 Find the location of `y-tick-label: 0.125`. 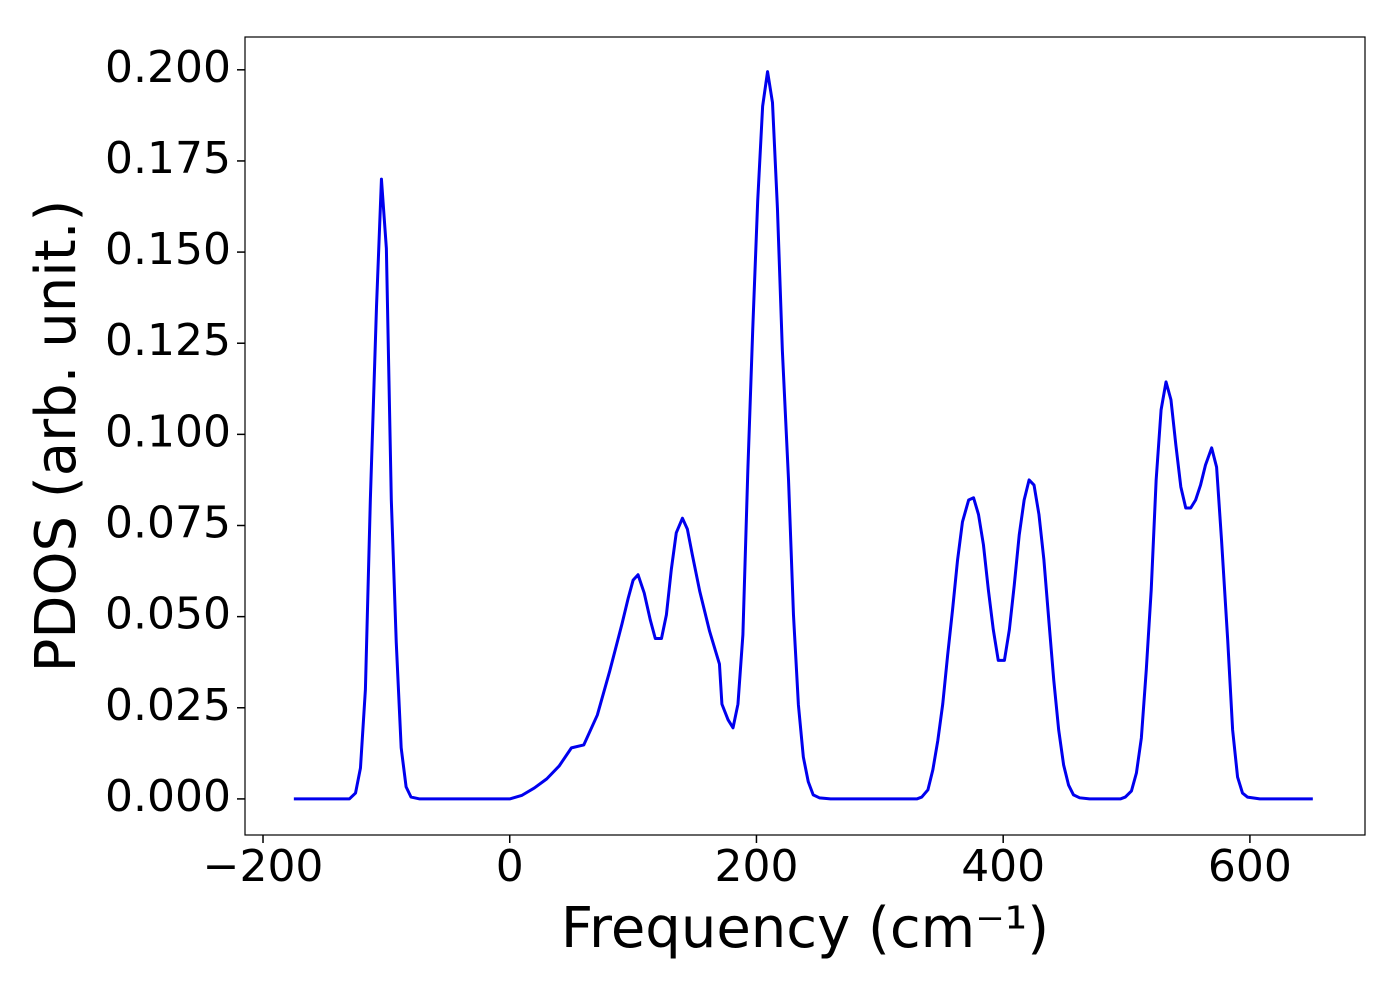

y-tick-label: 0.125 is located at coordinates (168, 340).